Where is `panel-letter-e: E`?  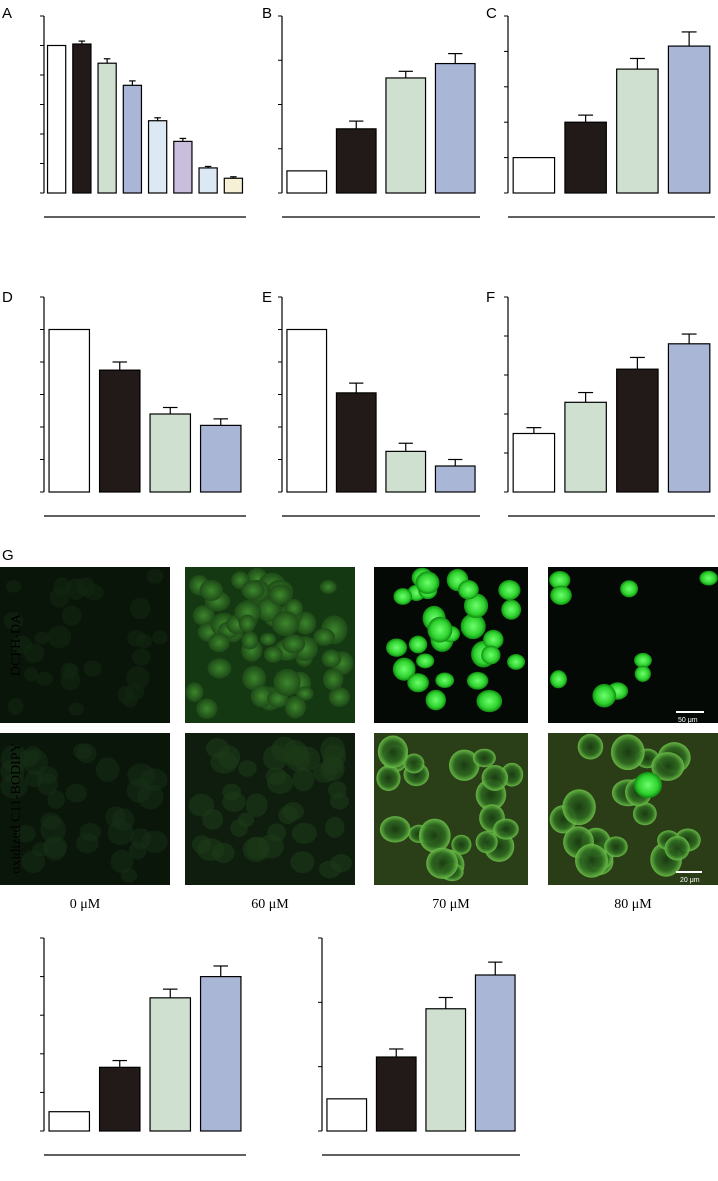
panel-letter-e: E is located at coordinates (267, 297).